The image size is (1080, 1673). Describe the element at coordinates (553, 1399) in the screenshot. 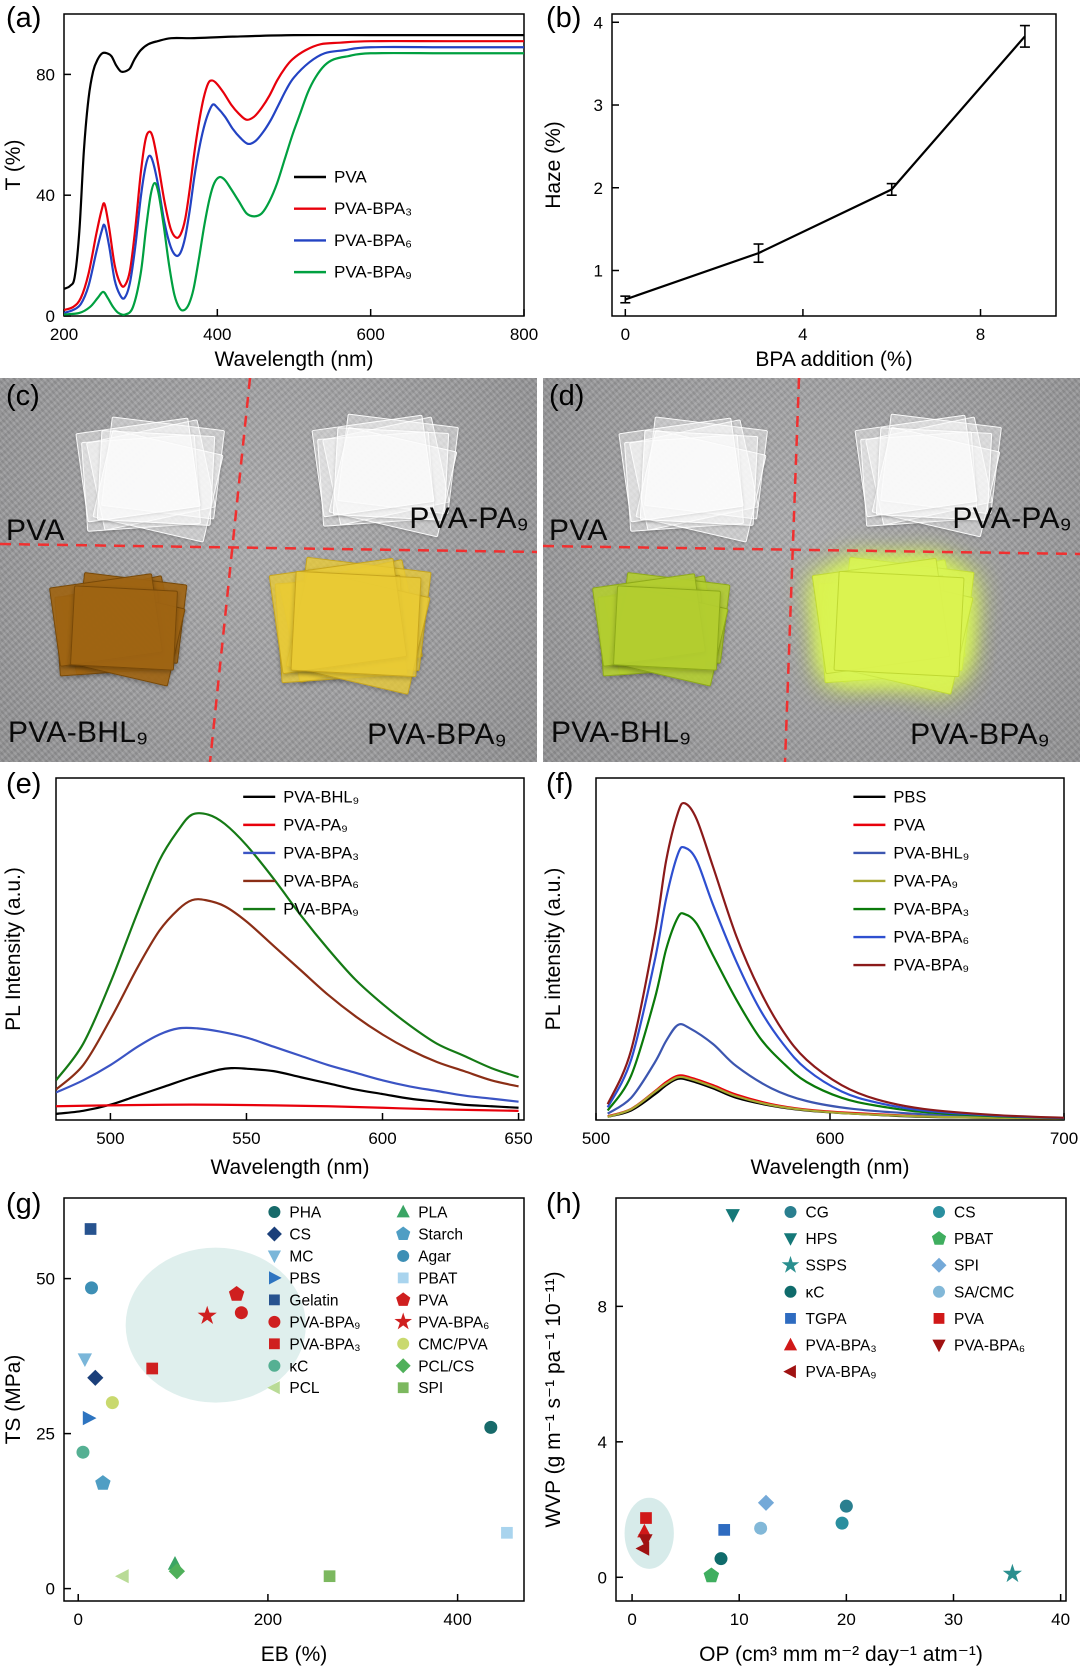

I see `y-axis-label: WVP (g m⁻¹ s⁻¹ pa⁻¹ 10⁻¹¹)` at that location.